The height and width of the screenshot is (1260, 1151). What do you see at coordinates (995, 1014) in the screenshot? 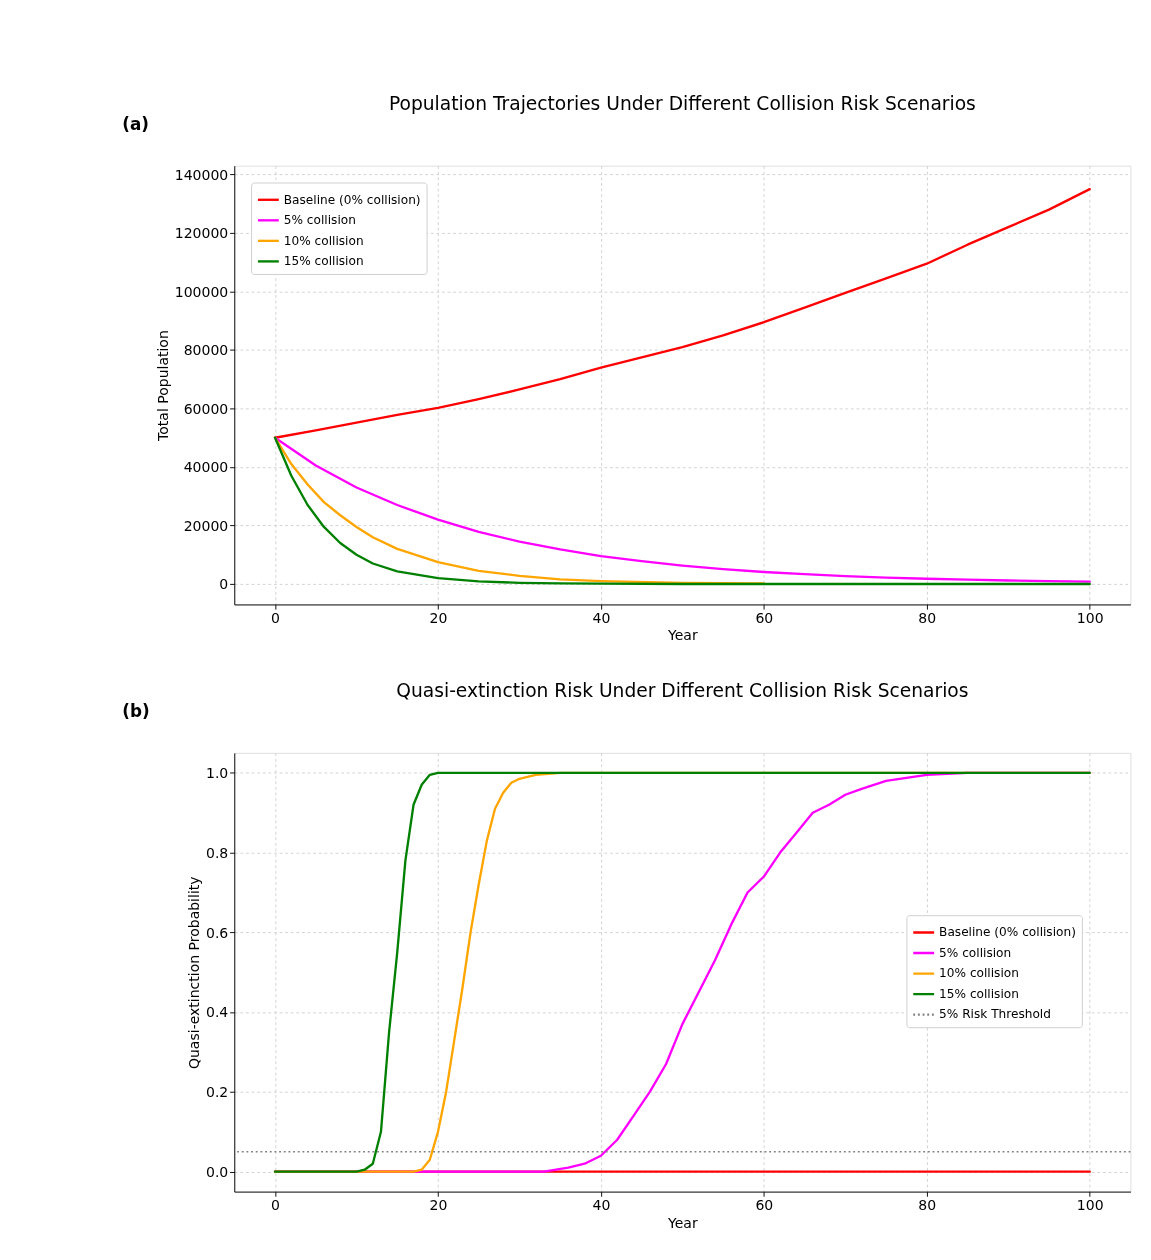
I see `legend-label: 5% Risk Threshold` at bounding box center [995, 1014].